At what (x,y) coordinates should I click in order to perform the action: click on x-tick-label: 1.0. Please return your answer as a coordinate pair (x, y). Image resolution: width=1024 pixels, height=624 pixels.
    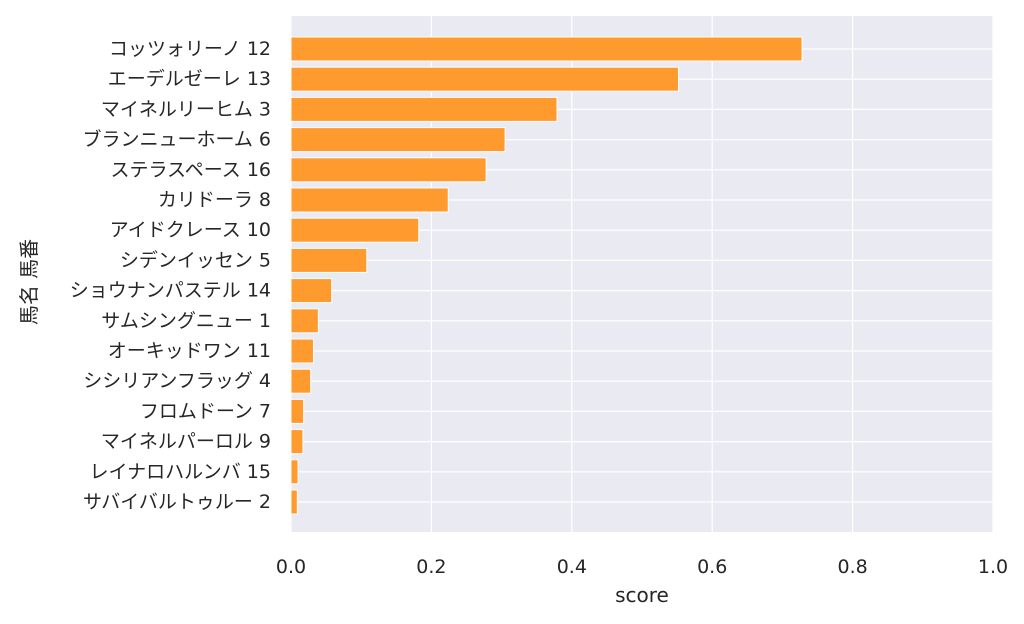
    Looking at the image, I should click on (993, 567).